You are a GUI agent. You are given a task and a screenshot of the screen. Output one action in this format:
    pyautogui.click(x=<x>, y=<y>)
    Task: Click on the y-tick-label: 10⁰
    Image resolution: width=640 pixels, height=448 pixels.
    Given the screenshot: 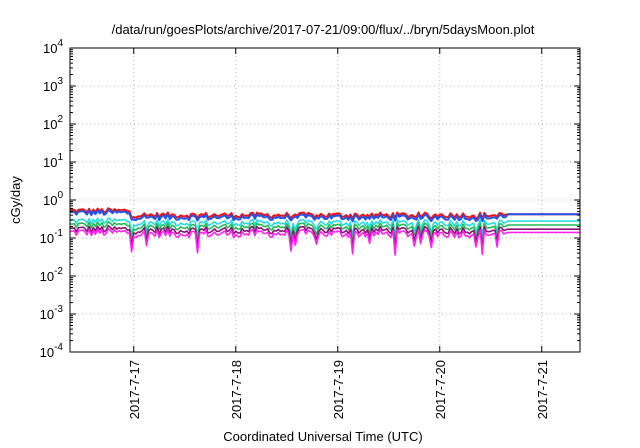 What is the action you would take?
    pyautogui.click(x=53, y=199)
    